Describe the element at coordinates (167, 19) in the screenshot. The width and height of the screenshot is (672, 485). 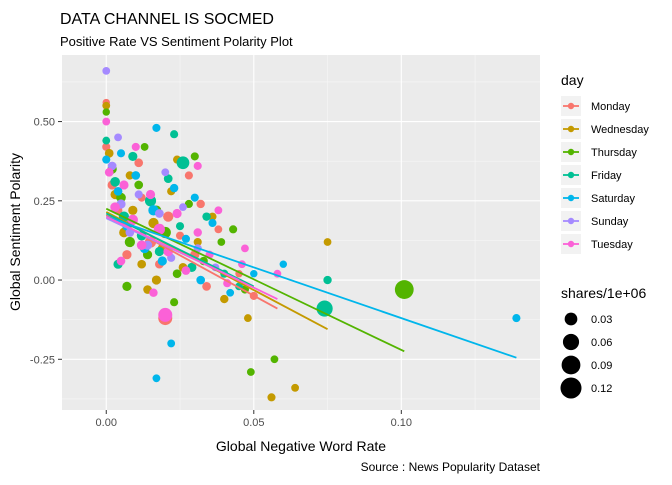
I see `chart-title: DATA CHANNEL IS SOCMED` at that location.